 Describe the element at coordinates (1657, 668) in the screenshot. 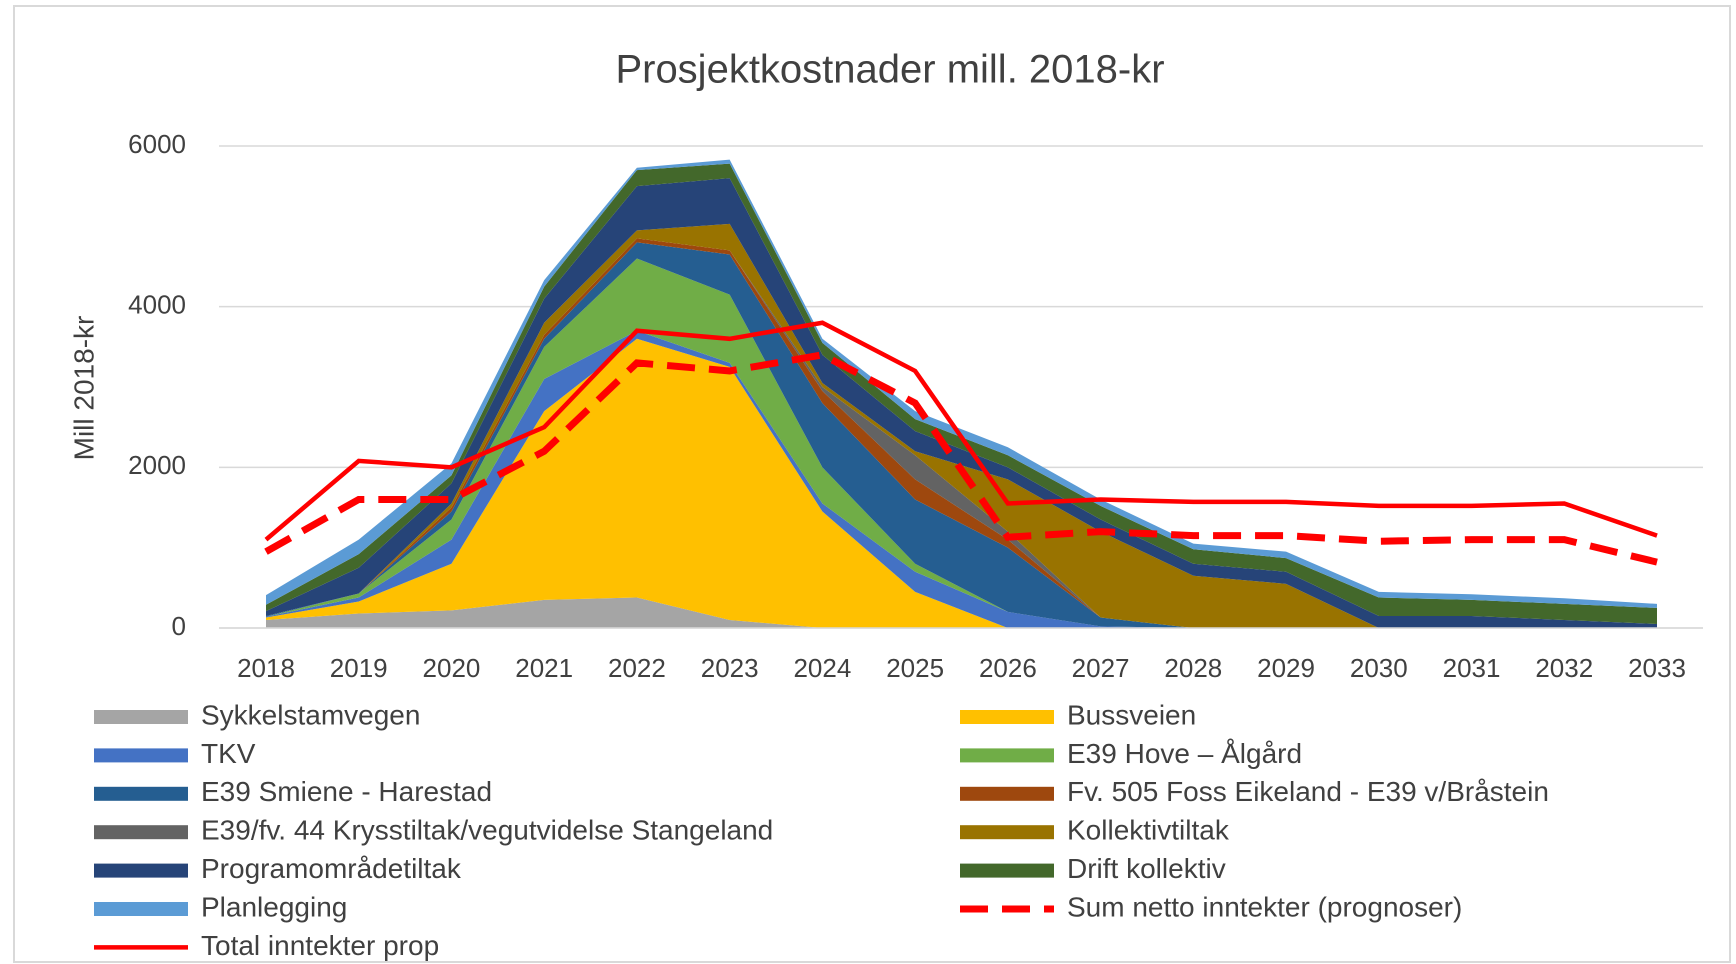

I see `x-tick-label: 2033` at that location.